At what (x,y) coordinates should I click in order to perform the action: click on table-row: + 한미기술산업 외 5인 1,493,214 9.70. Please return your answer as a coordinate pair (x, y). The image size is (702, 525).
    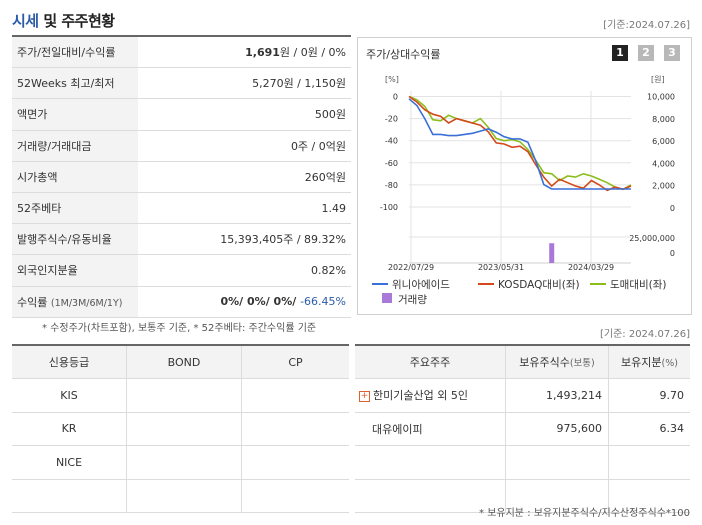
    Looking at the image, I should click on (522, 395).